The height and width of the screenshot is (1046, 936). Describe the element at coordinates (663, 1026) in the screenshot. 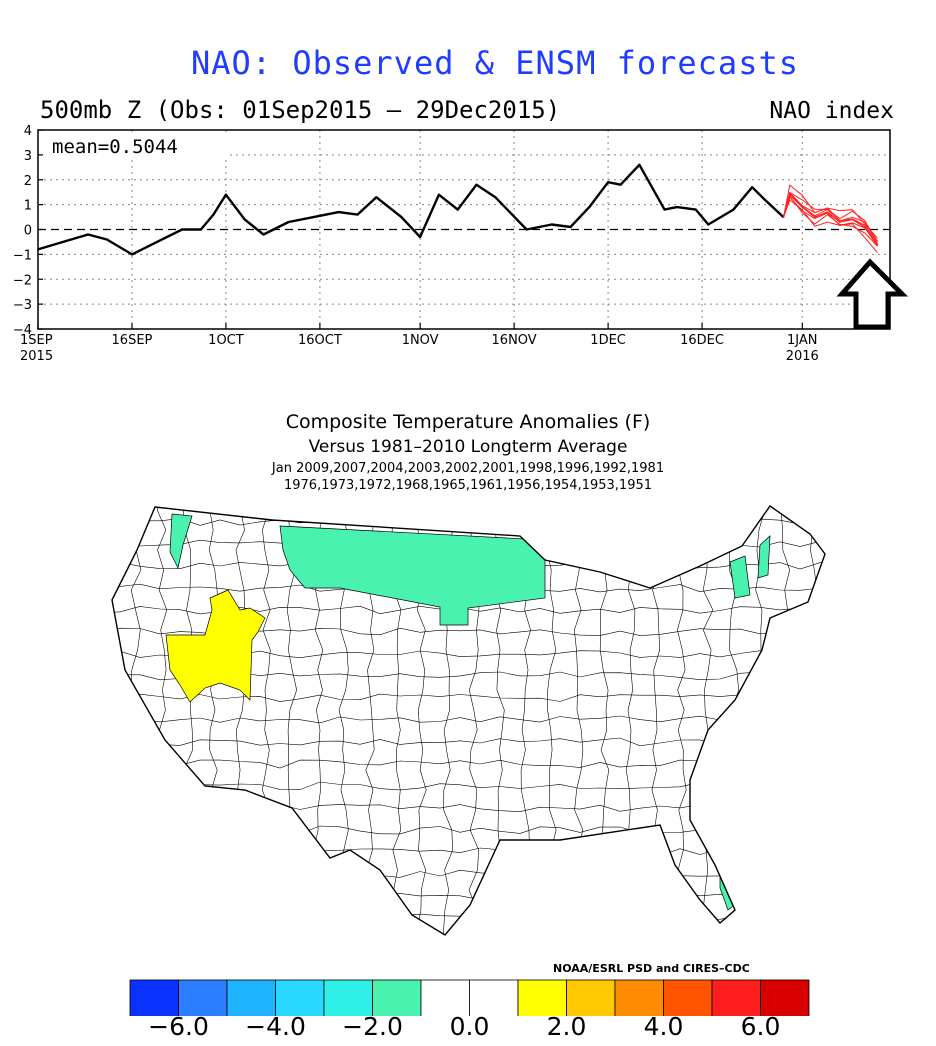

I see `colorbar-label: 4.0` at that location.